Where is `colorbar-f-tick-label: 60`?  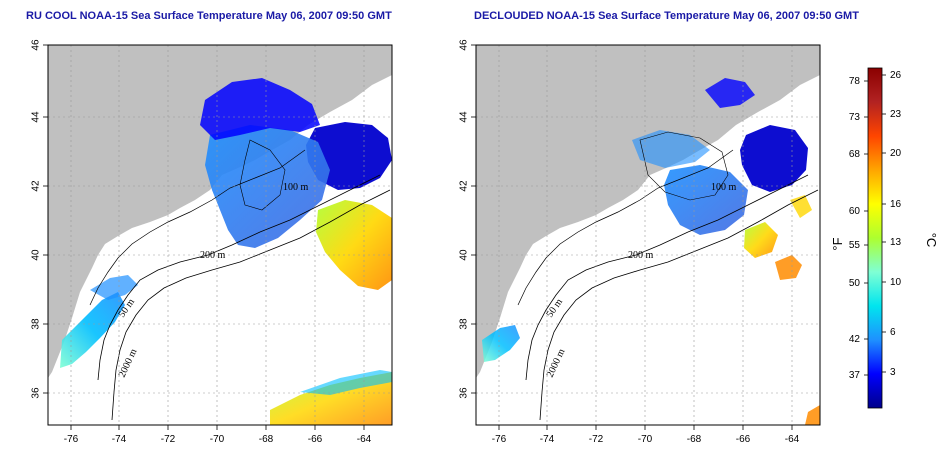 colorbar-f-tick-label: 60 is located at coordinates (855, 211).